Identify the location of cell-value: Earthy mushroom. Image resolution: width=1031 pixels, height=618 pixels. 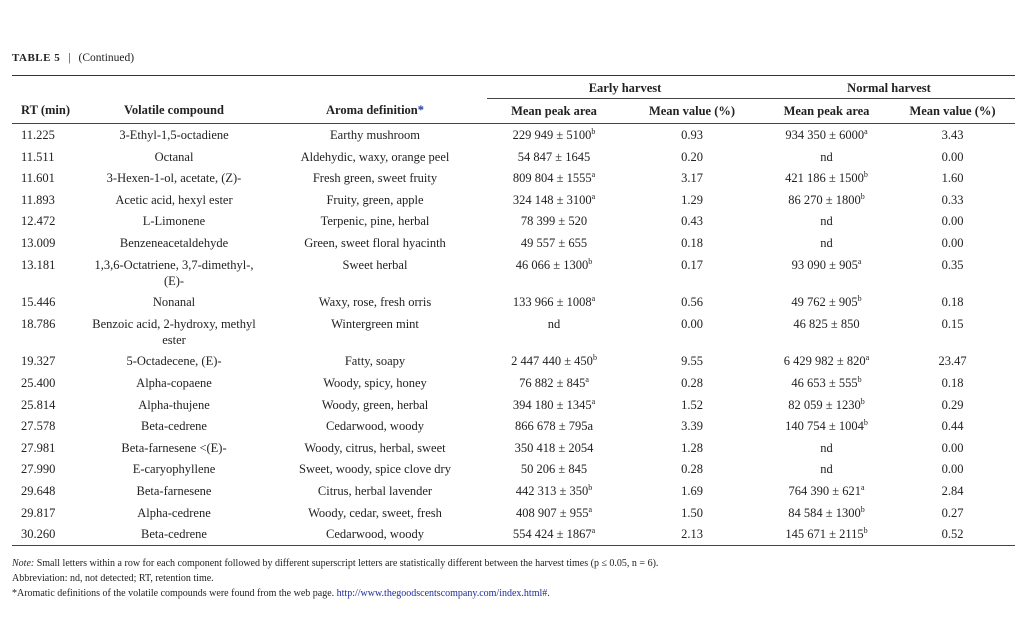
(375, 135).